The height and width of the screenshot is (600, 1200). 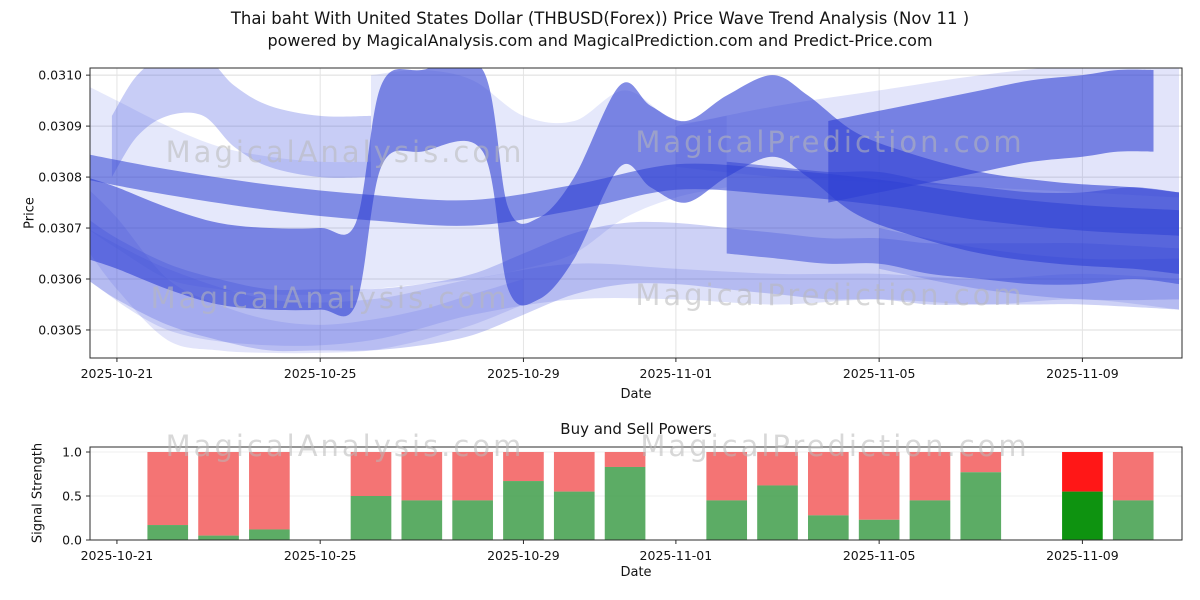 I want to click on svg-text: 0.0309, so click(x=60, y=126).